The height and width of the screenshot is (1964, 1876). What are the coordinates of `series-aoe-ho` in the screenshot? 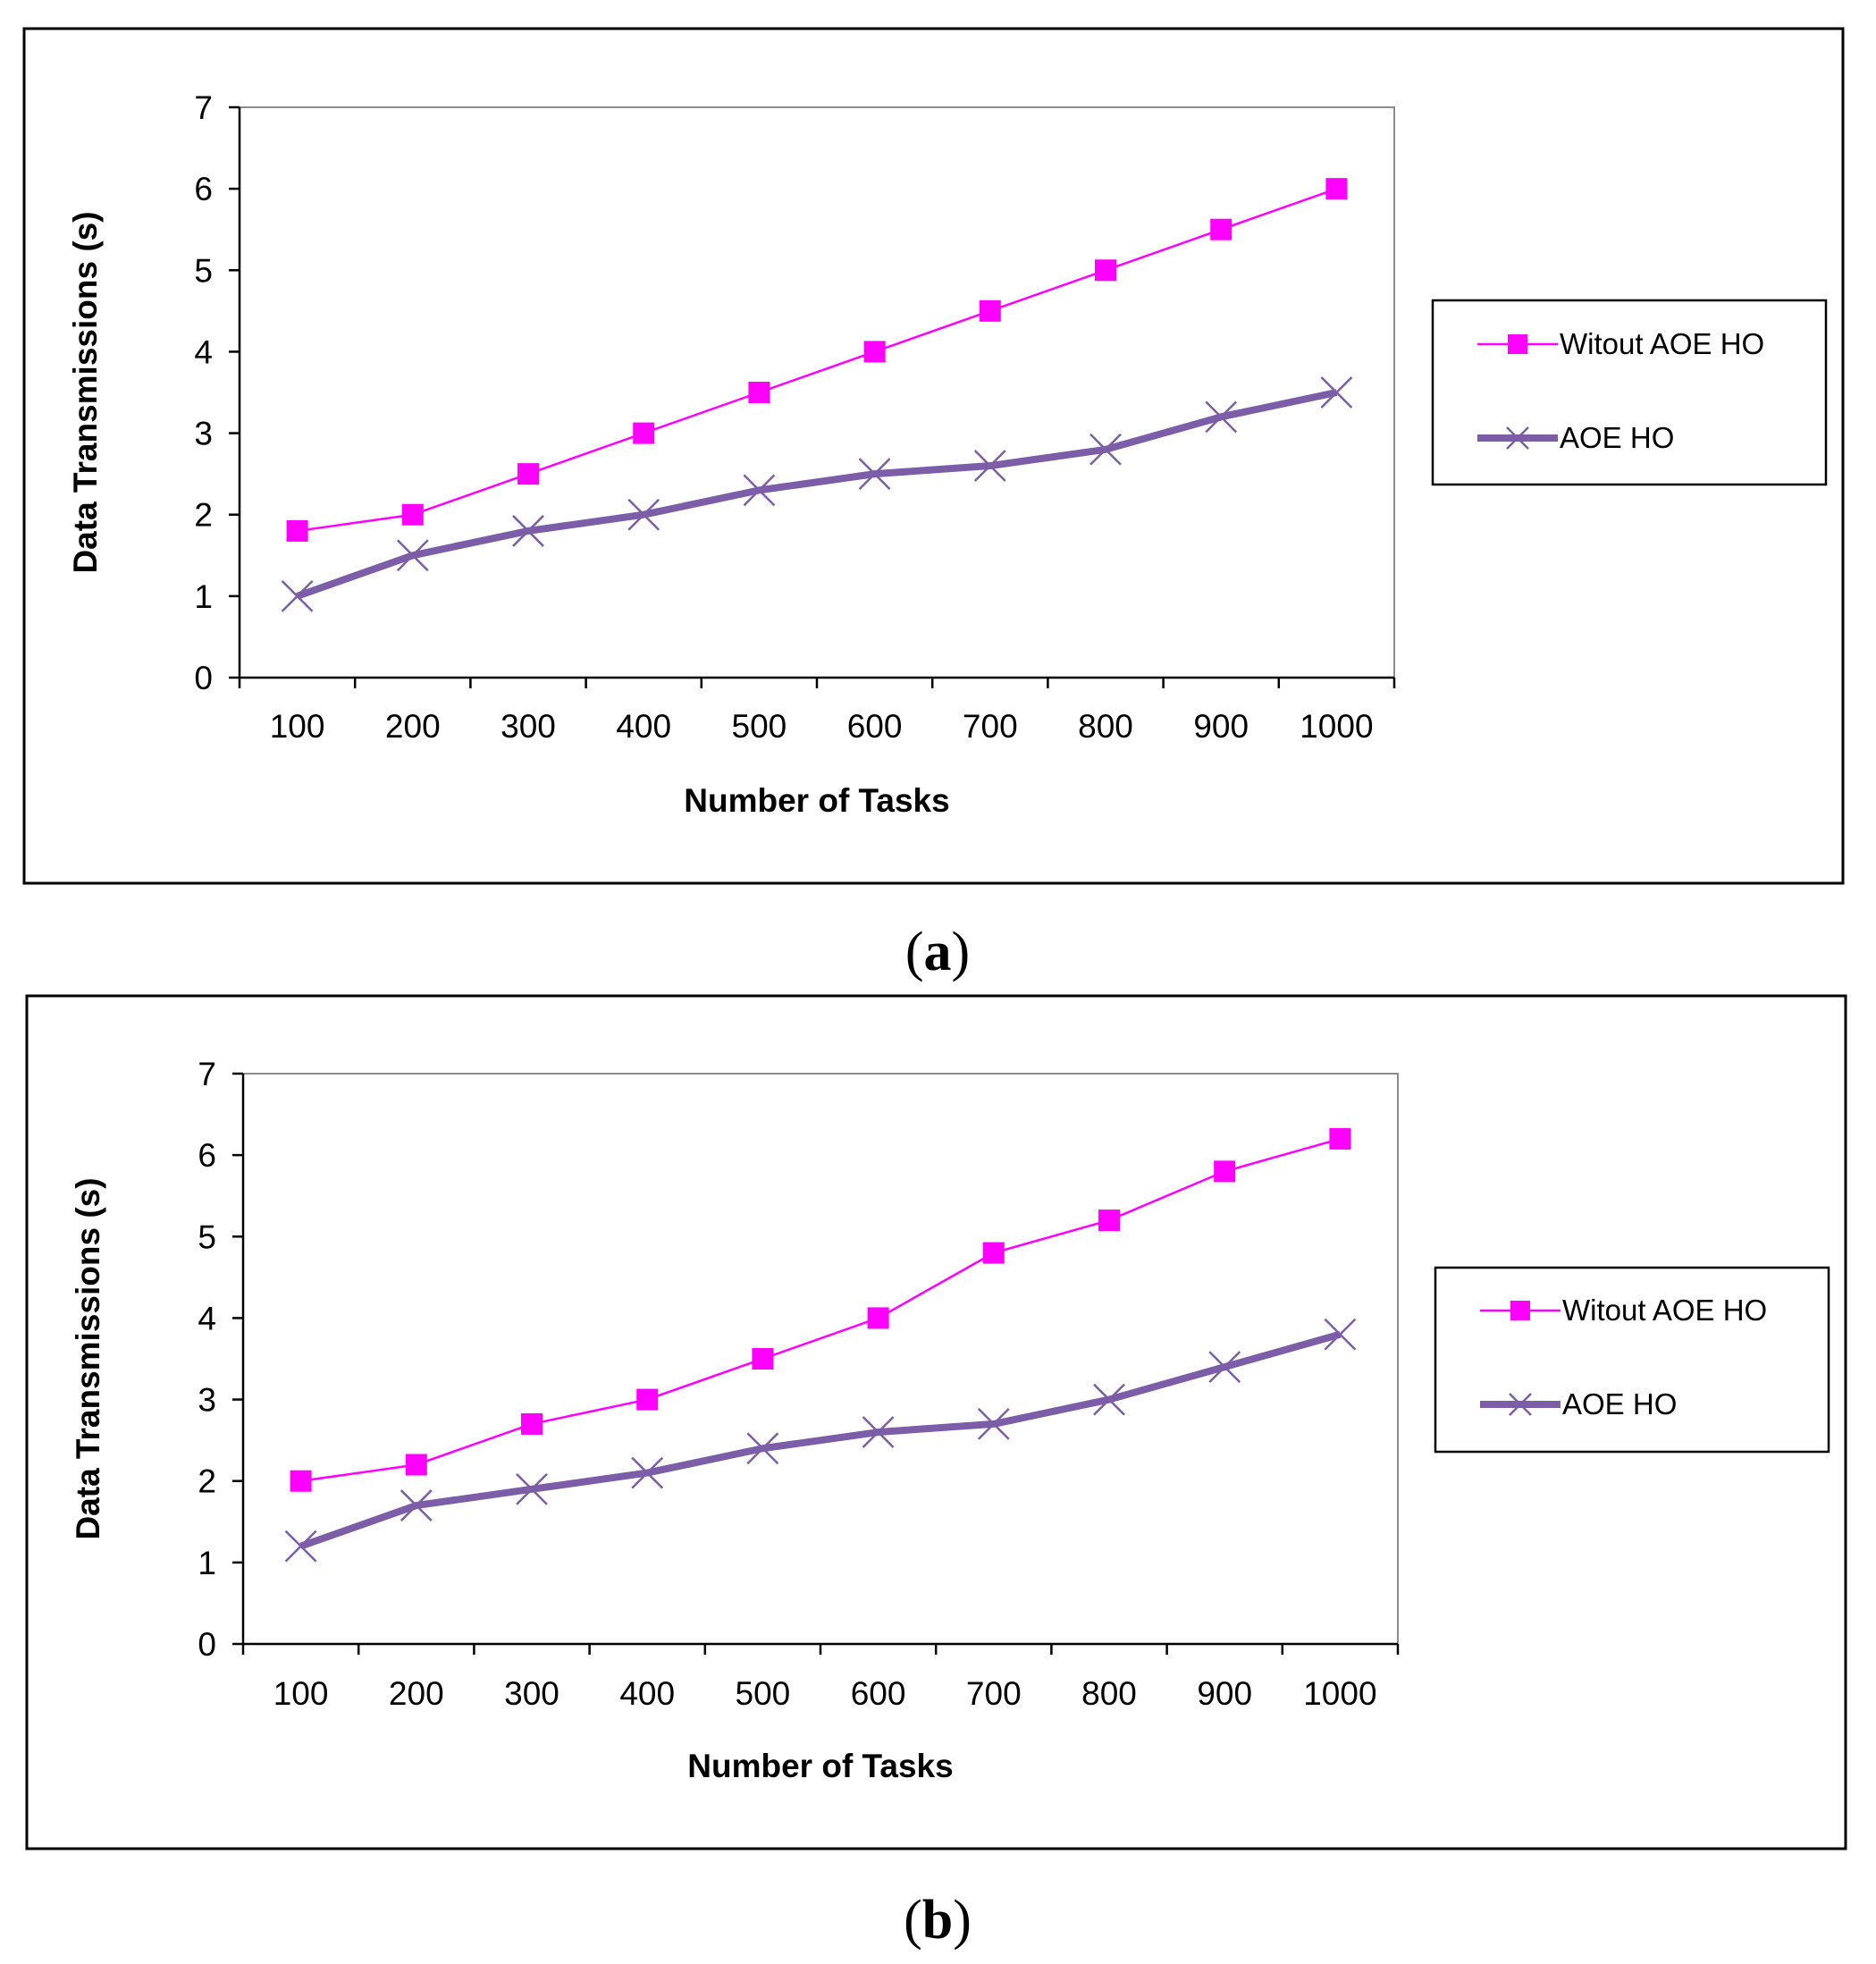 It's located at (821, 1440).